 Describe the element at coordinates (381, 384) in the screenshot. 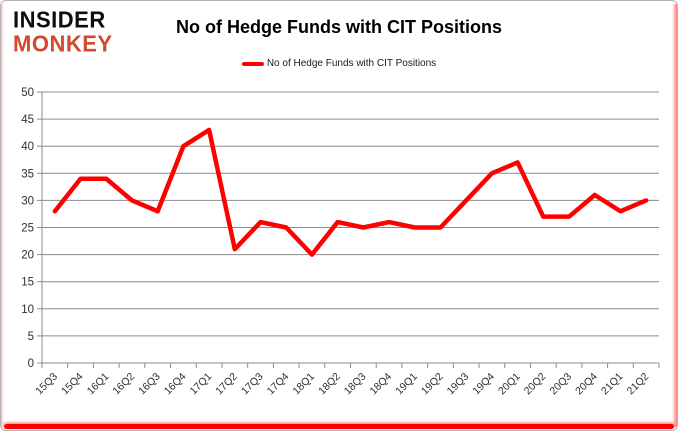

I see `x-axis-label: 18Q4` at that location.